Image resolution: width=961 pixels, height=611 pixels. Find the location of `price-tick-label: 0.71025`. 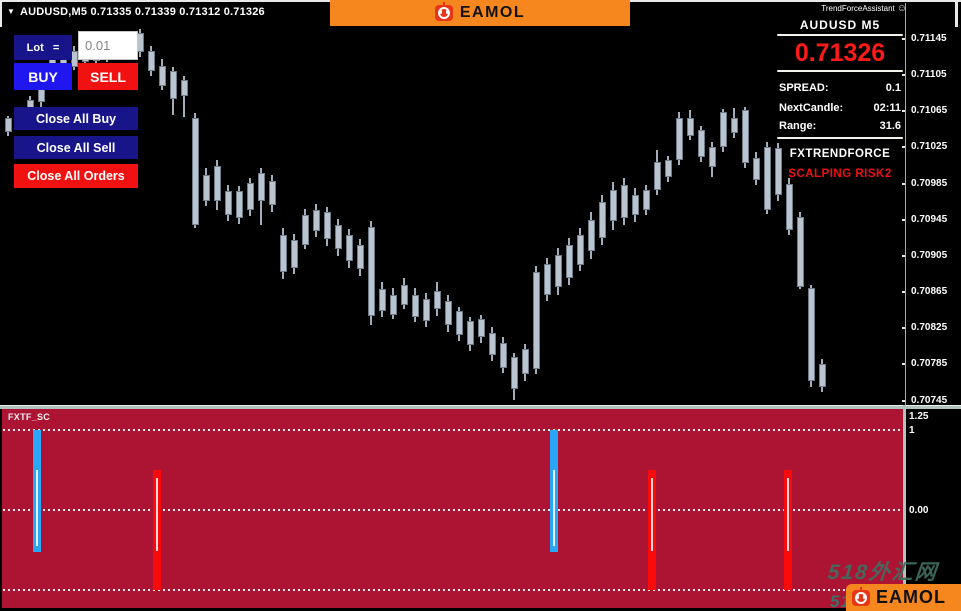

price-tick-label: 0.71025 is located at coordinates (929, 147).